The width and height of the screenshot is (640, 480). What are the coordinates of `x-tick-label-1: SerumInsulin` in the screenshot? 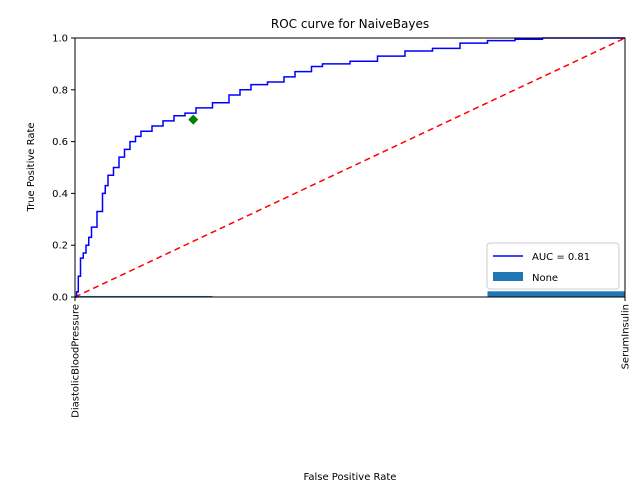 It's located at (626, 336).